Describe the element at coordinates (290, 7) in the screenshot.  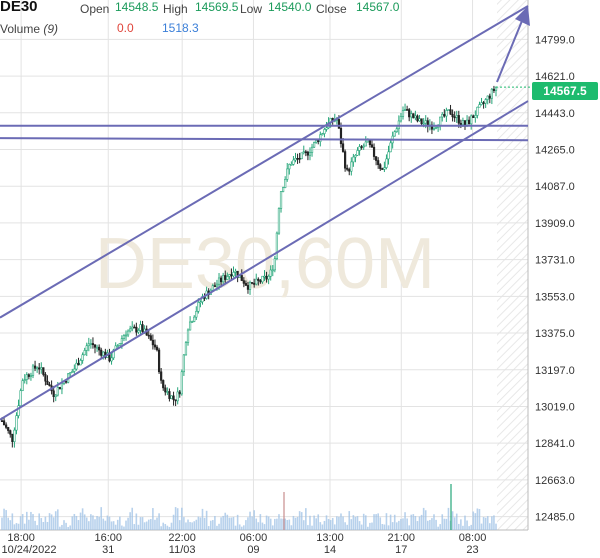
I see `low-value: 14540.0` at that location.